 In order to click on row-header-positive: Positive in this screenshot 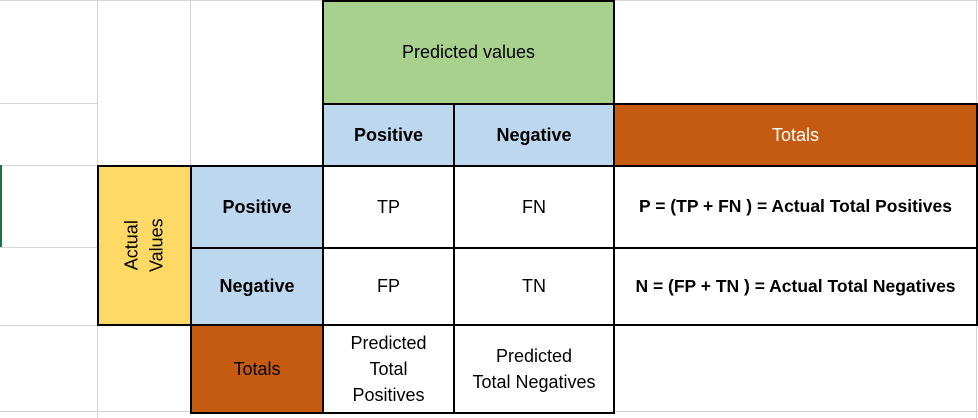, I will do `click(257, 207)`.